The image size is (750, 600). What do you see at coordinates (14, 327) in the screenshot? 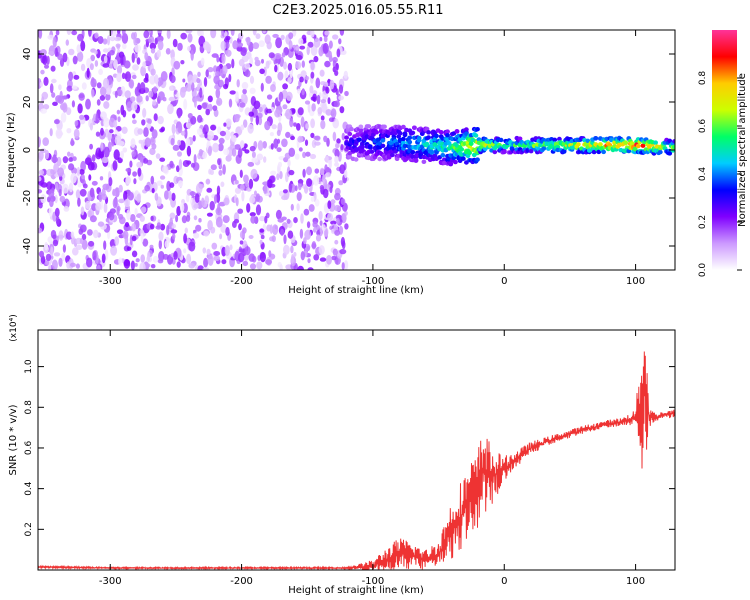
I see `snr-y-multiplier: (x10⁴)` at bounding box center [14, 327].